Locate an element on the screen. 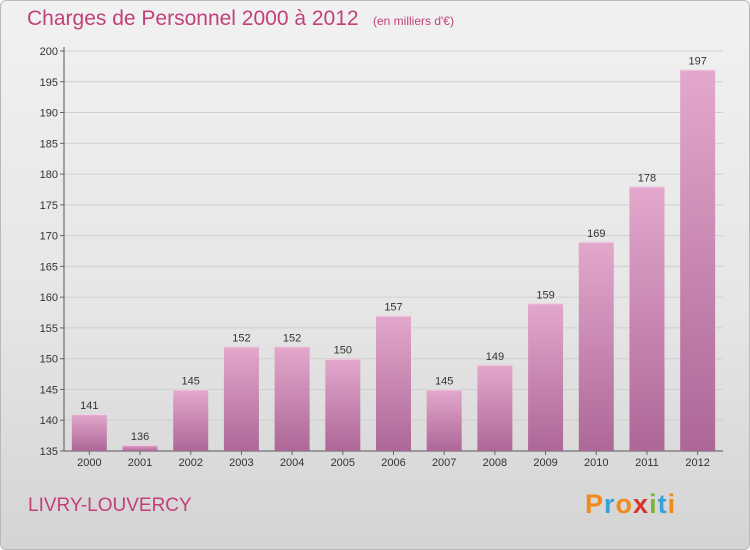 This screenshot has height=550, width=750. y-tick-label: 165 is located at coordinates (49, 267).